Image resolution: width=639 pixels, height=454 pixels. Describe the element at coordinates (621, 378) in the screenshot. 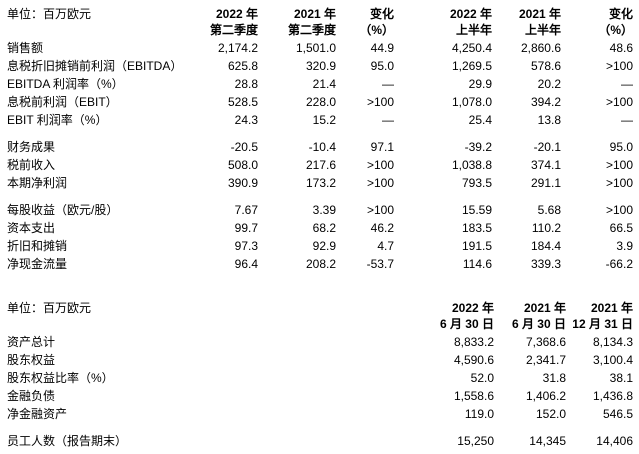

I see `cell-value: 38.1` at that location.